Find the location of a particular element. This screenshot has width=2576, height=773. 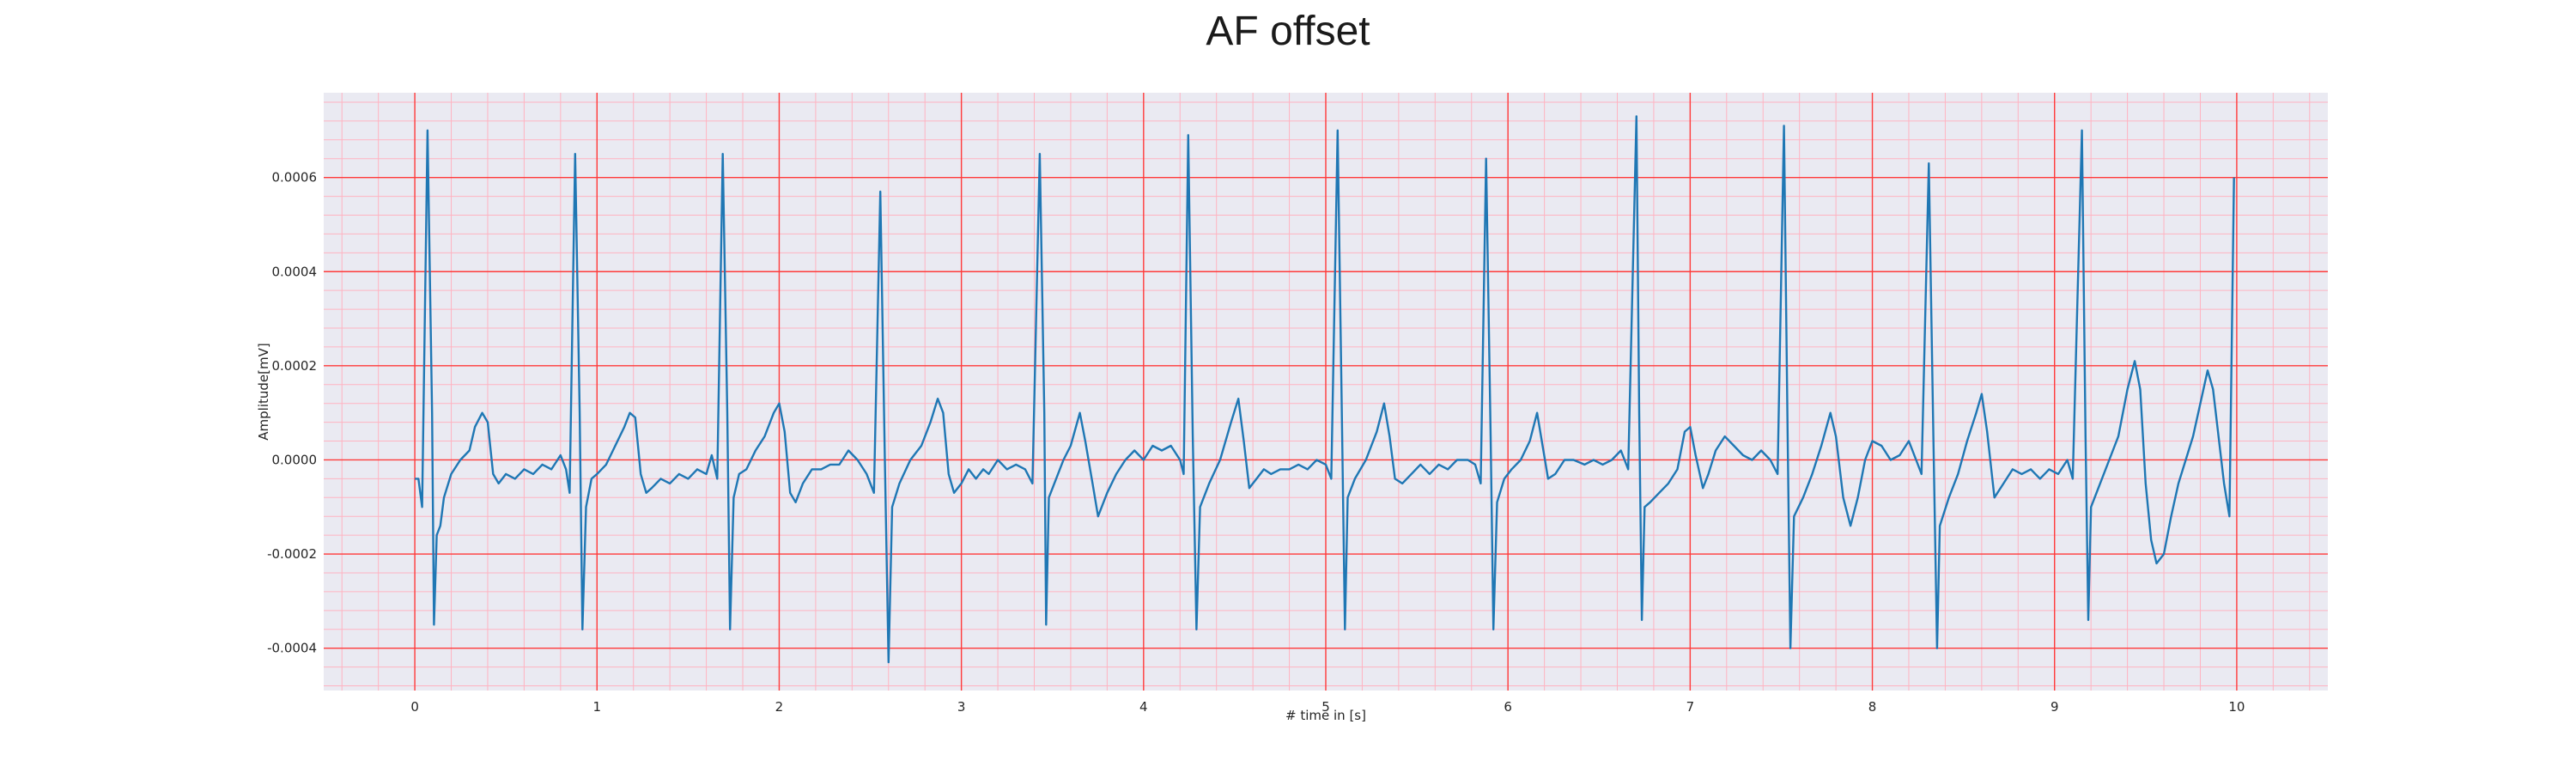

y-axis-label: Amplitude[mV] is located at coordinates (263, 391).